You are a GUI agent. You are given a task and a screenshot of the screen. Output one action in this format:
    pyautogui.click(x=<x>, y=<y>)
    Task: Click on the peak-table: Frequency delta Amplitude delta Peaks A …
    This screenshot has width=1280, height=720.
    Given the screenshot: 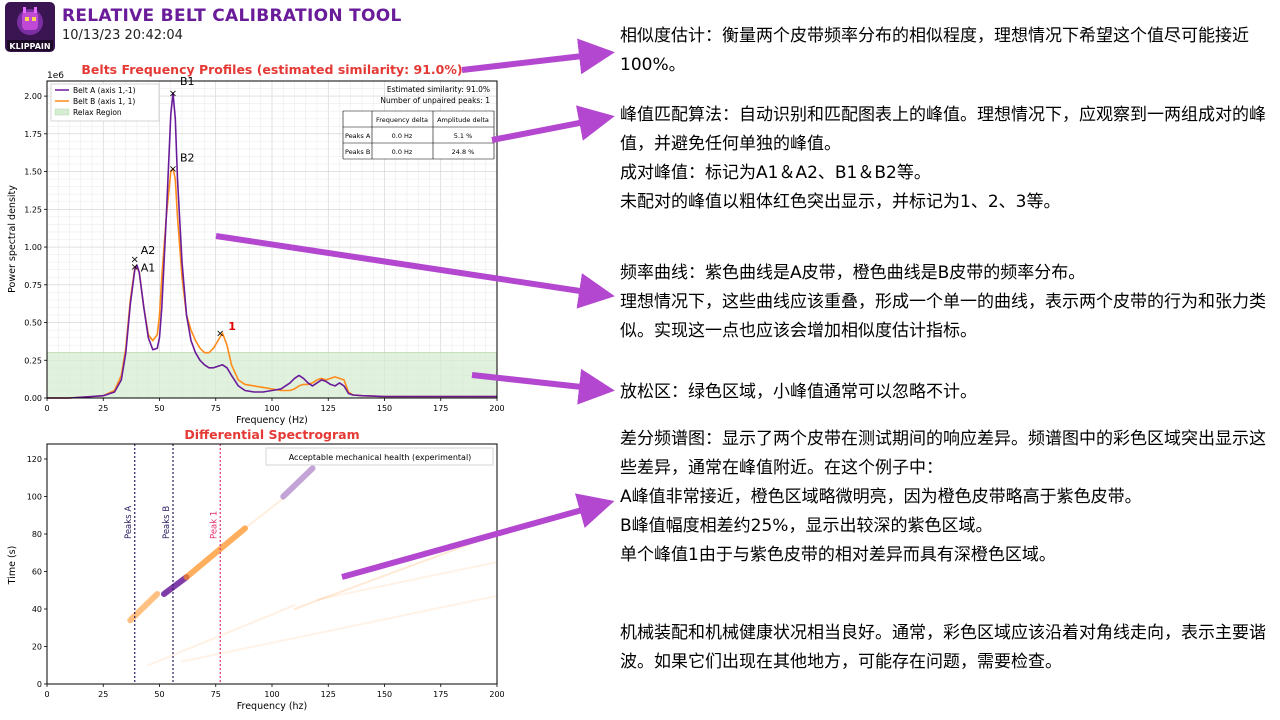 What is the action you would take?
    pyautogui.click(x=418, y=135)
    